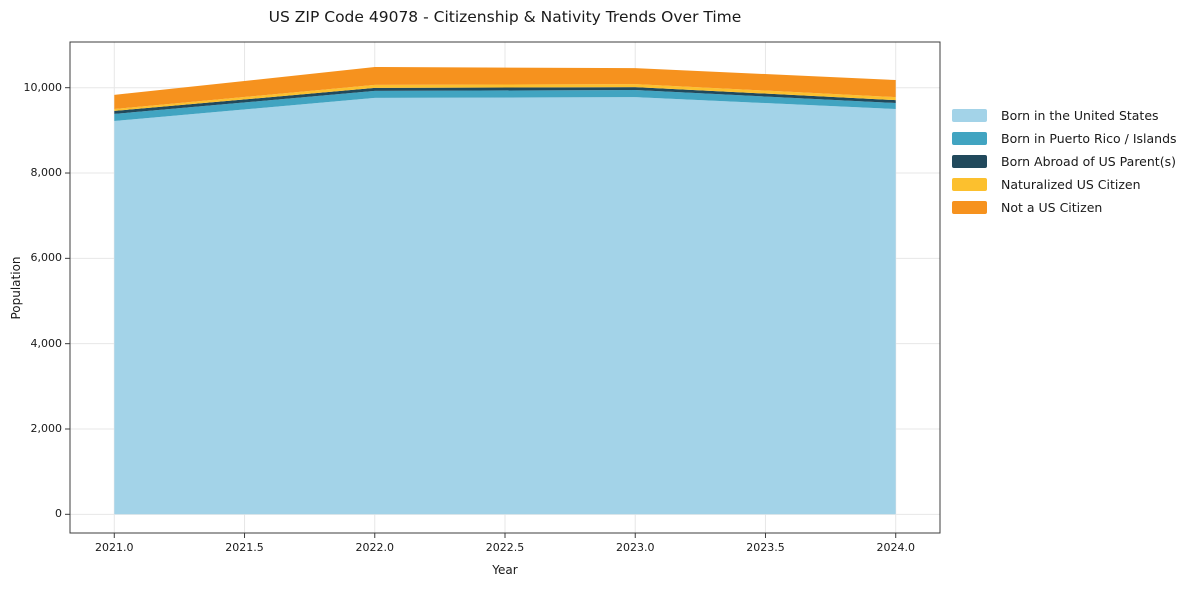  Describe the element at coordinates (114, 547) in the screenshot. I see `x-tick-label: 2021.0` at that location.